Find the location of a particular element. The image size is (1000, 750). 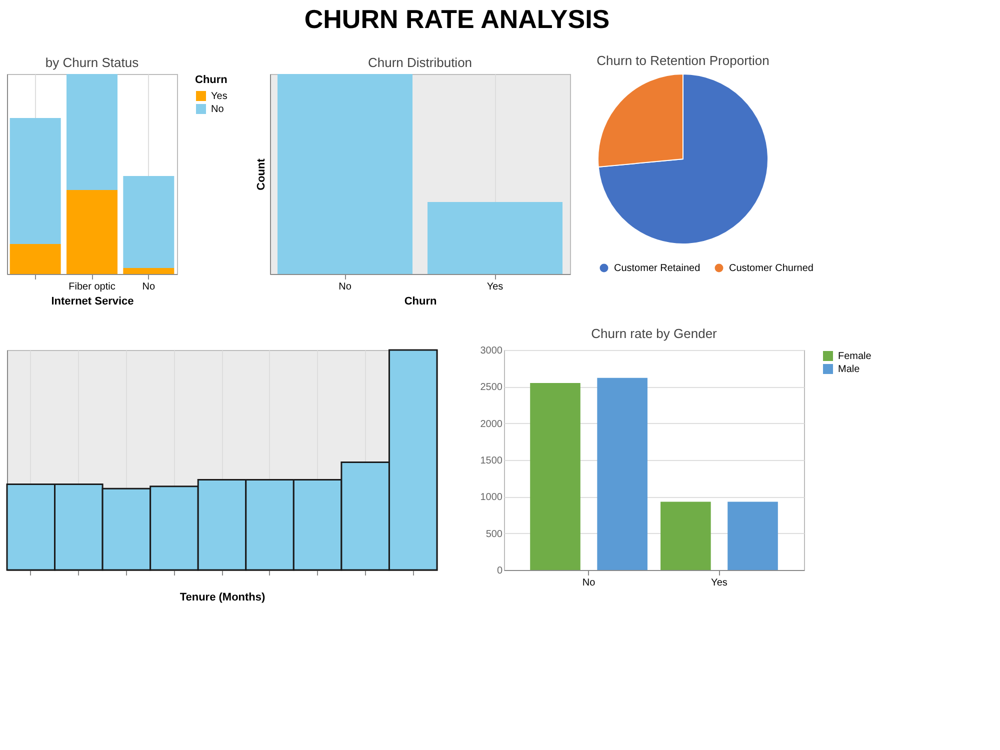

x-axis-title: Churn is located at coordinates (420, 302).